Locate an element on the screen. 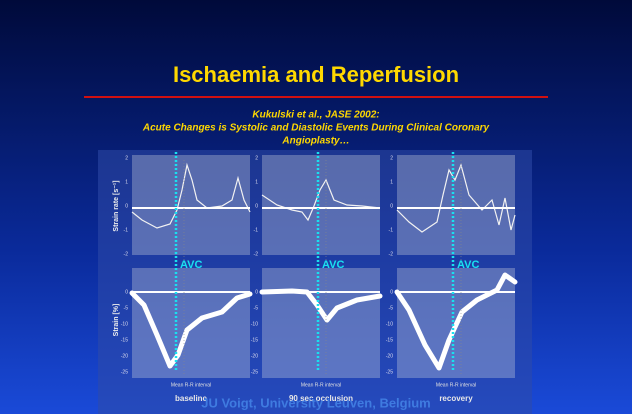 The height and width of the screenshot is (419, 632). footer: JU Voigt, University Leuven, Belgium is located at coordinates (315, 402).